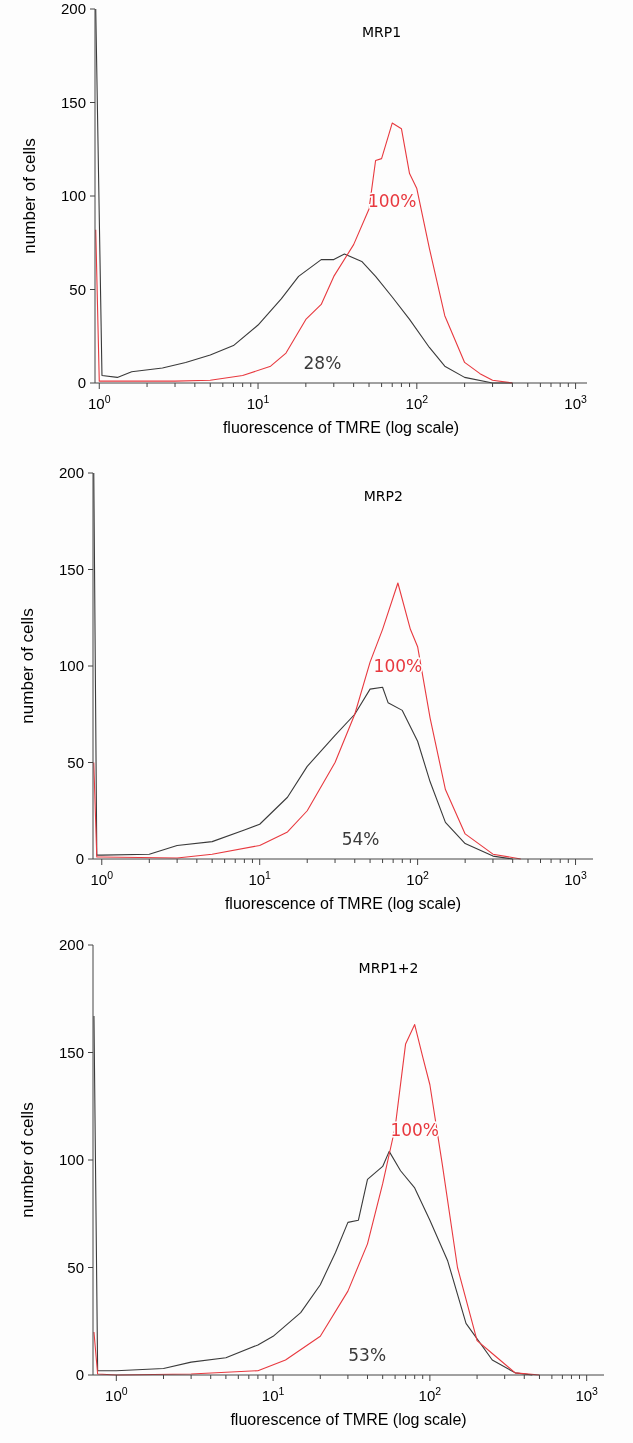 The height and width of the screenshot is (1443, 633). I want to click on text: MRP1+2, so click(388, 968).